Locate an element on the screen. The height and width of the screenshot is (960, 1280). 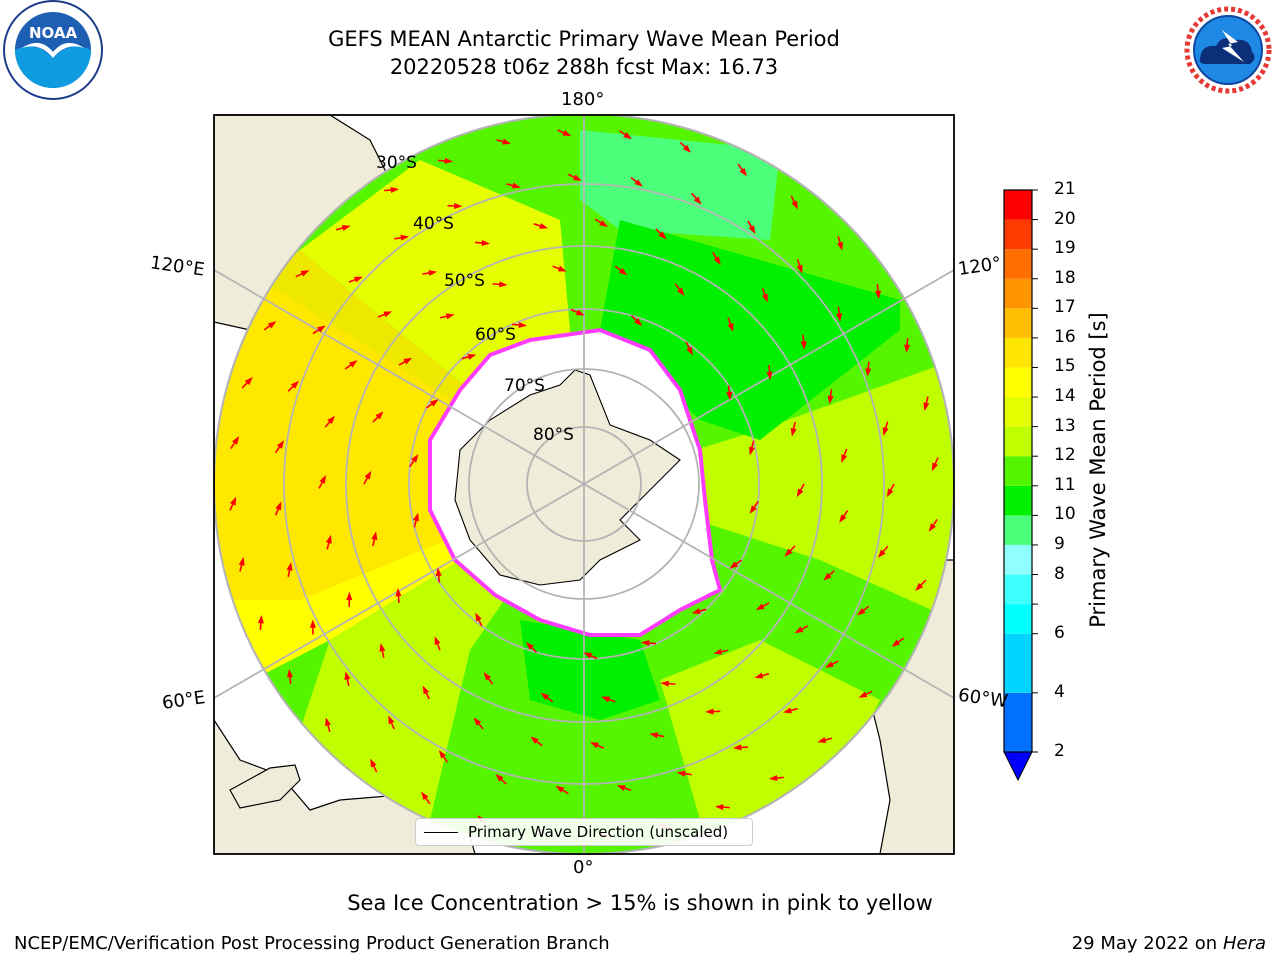
period-zone-10s-atlantic is located at coordinates (590, 670).